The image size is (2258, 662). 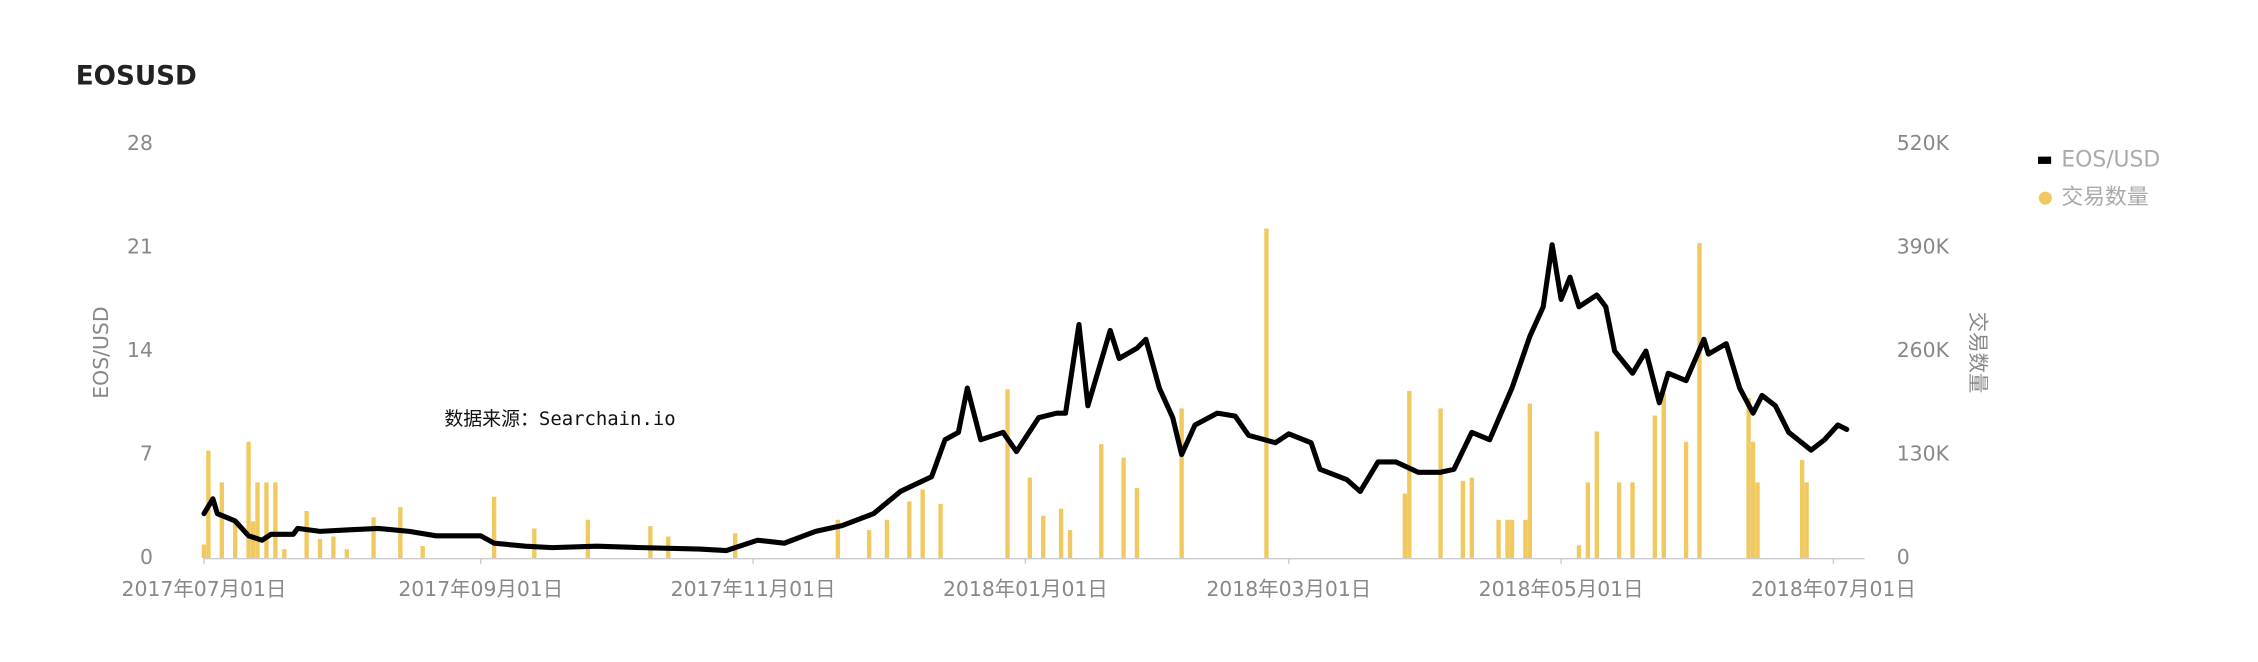 What do you see at coordinates (1561, 589) in the screenshot?
I see `x-tick-label: 2018年05月01日` at bounding box center [1561, 589].